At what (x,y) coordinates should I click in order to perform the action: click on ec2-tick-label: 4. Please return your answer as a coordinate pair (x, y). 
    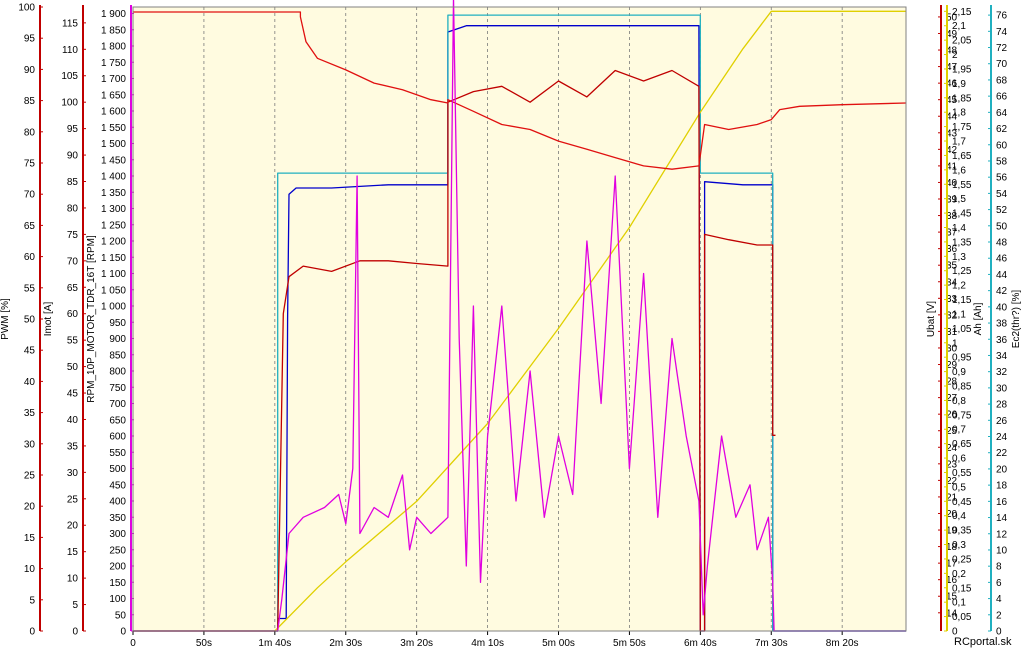
    Looking at the image, I should click on (999, 599).